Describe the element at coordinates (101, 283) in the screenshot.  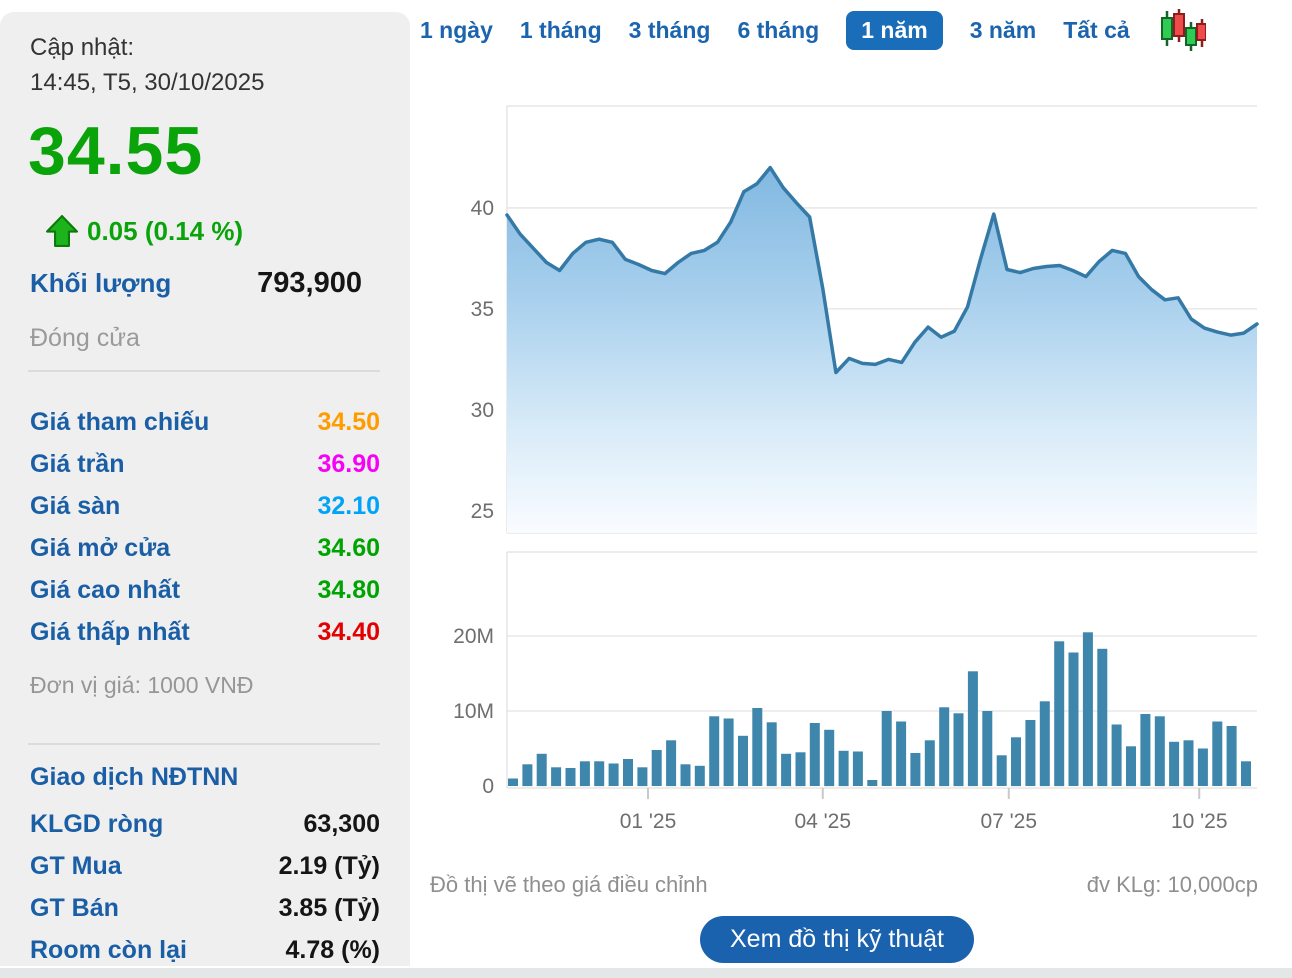
I see `volume-label: Khối lượng` at that location.